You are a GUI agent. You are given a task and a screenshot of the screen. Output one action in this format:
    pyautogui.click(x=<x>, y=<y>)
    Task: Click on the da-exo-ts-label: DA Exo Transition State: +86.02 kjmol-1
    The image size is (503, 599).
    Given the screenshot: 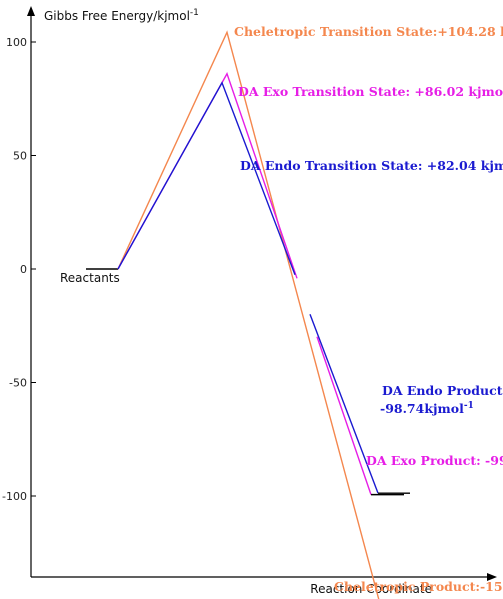 What is the action you would take?
    pyautogui.click(x=370, y=91)
    